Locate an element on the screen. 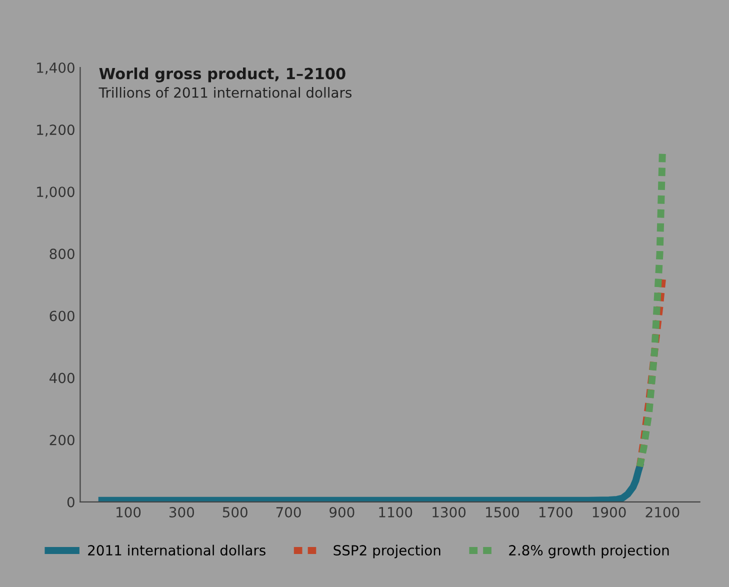  x-tick-label: 700 is located at coordinates (288, 512).